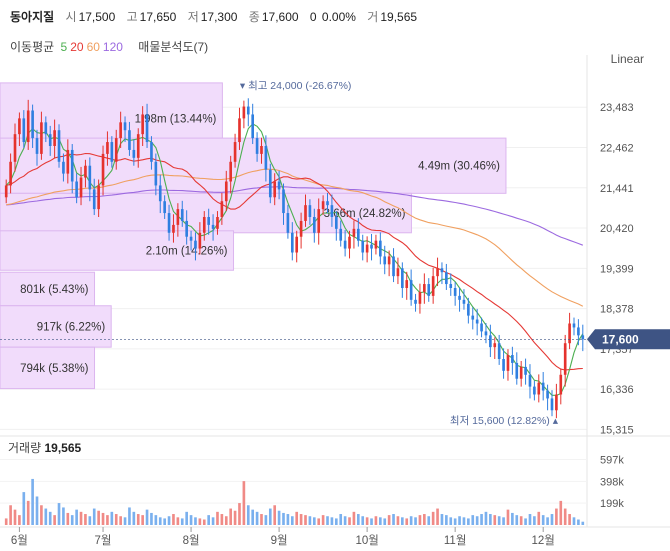  Describe the element at coordinates (187, 252) in the screenshot. I see `volume-profile-label: 2.10m (14.26%)` at that location.